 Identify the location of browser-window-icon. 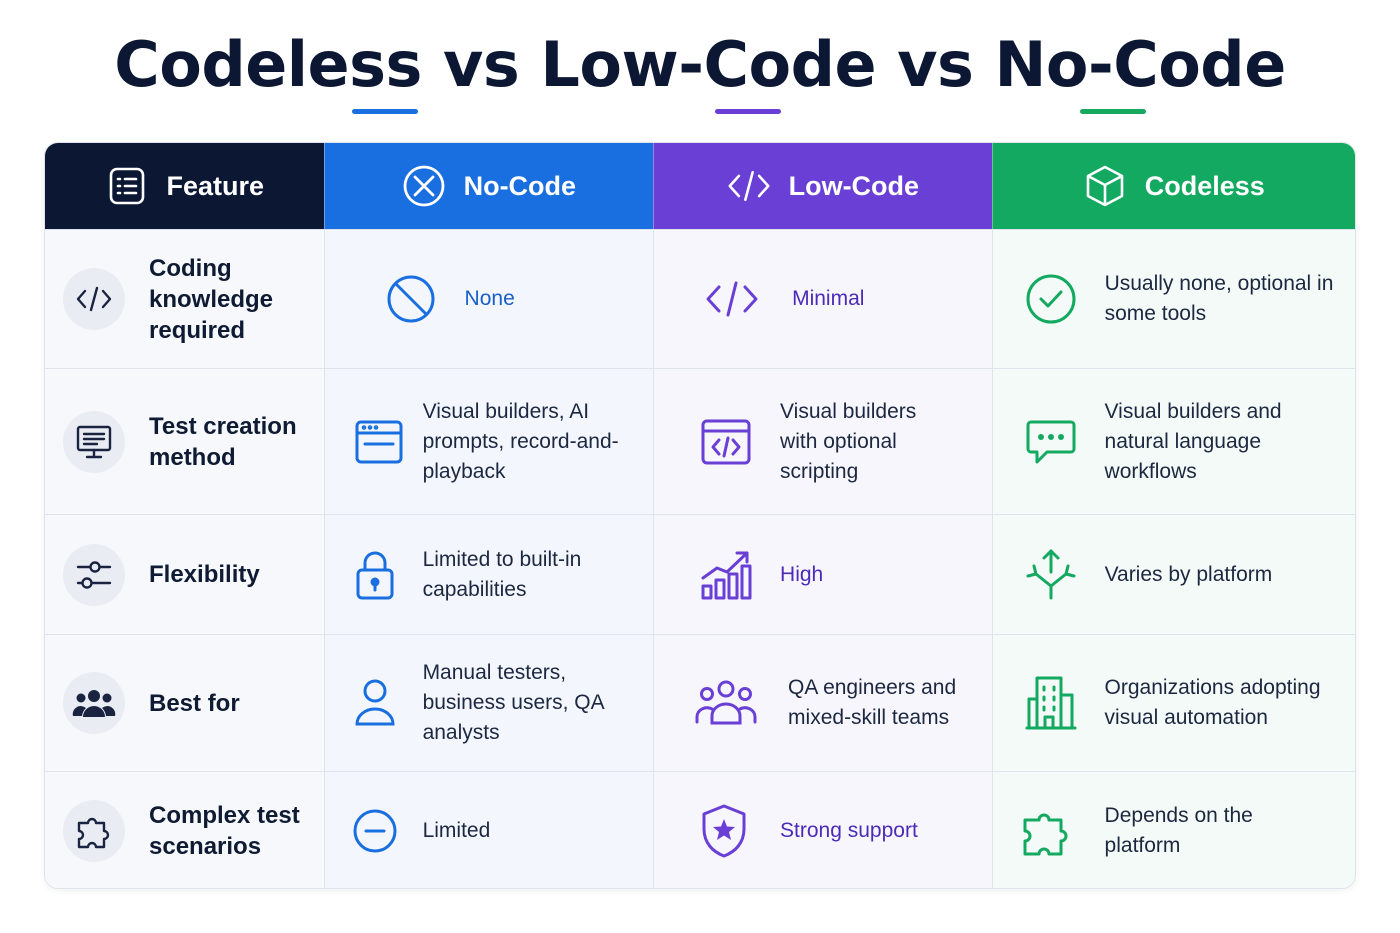
(379, 442).